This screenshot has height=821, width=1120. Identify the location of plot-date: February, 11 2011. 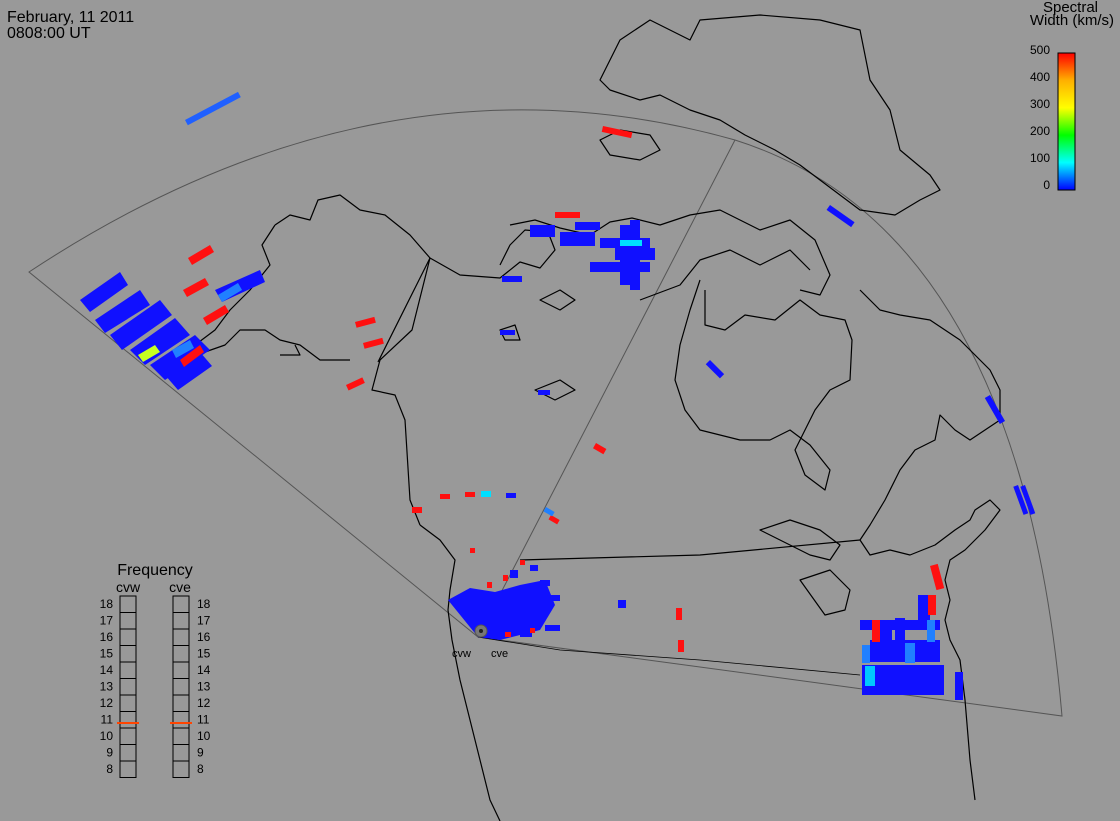
(71, 17).